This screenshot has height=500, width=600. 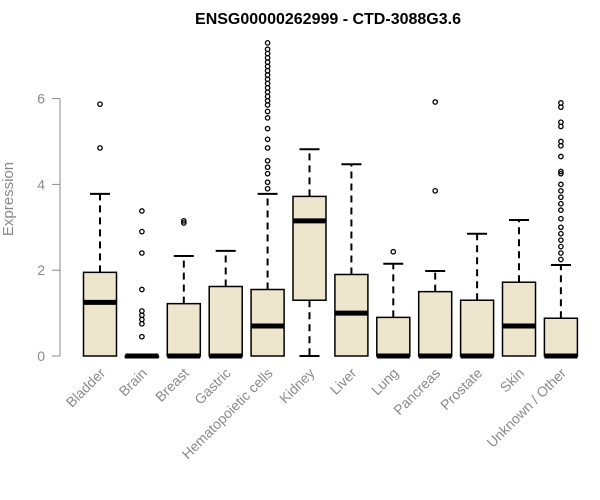 I want to click on x-label-unknown-other: Unknown / Other, so click(x=526, y=408).